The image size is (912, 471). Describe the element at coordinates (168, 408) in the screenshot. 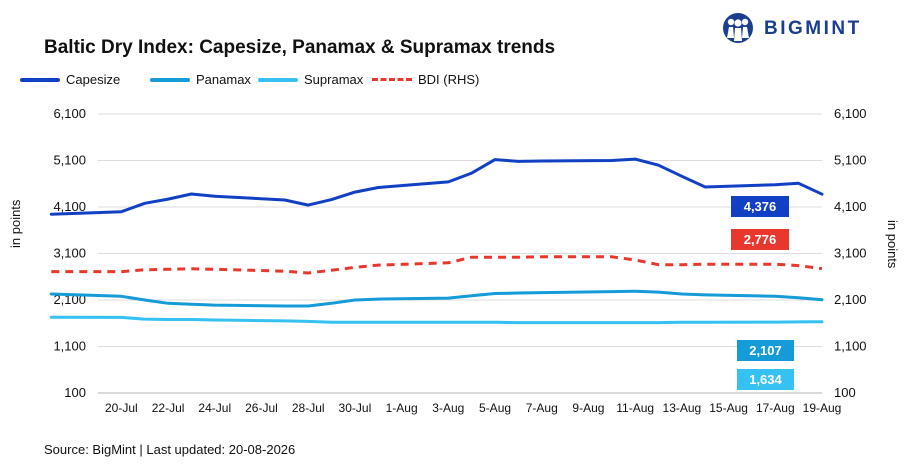

I see `x-tick-label: 22-Jul` at that location.